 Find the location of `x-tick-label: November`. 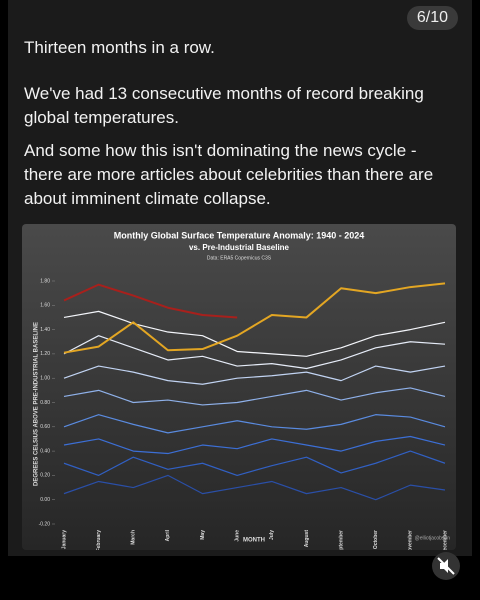

x-tick-label: November is located at coordinates (411, 540).